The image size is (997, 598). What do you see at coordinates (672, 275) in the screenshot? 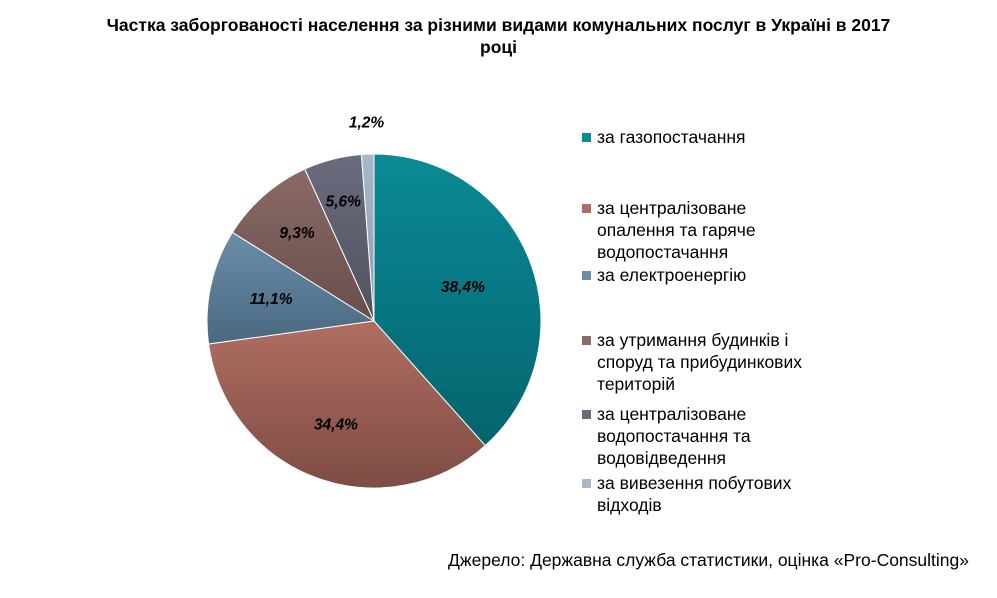
I see `legend-label-3-line-1: за електроенергію` at bounding box center [672, 275].